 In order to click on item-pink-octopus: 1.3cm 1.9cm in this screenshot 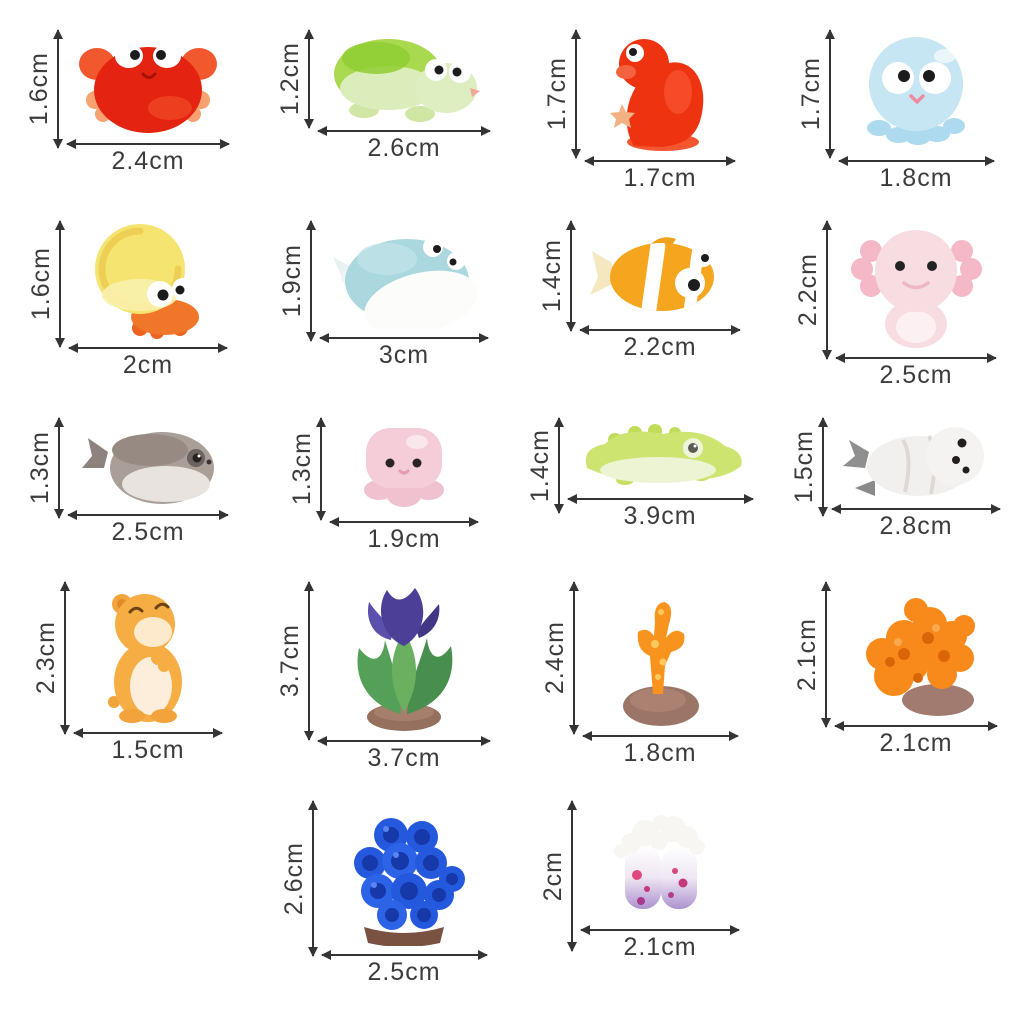, I will do `click(384, 485)`.